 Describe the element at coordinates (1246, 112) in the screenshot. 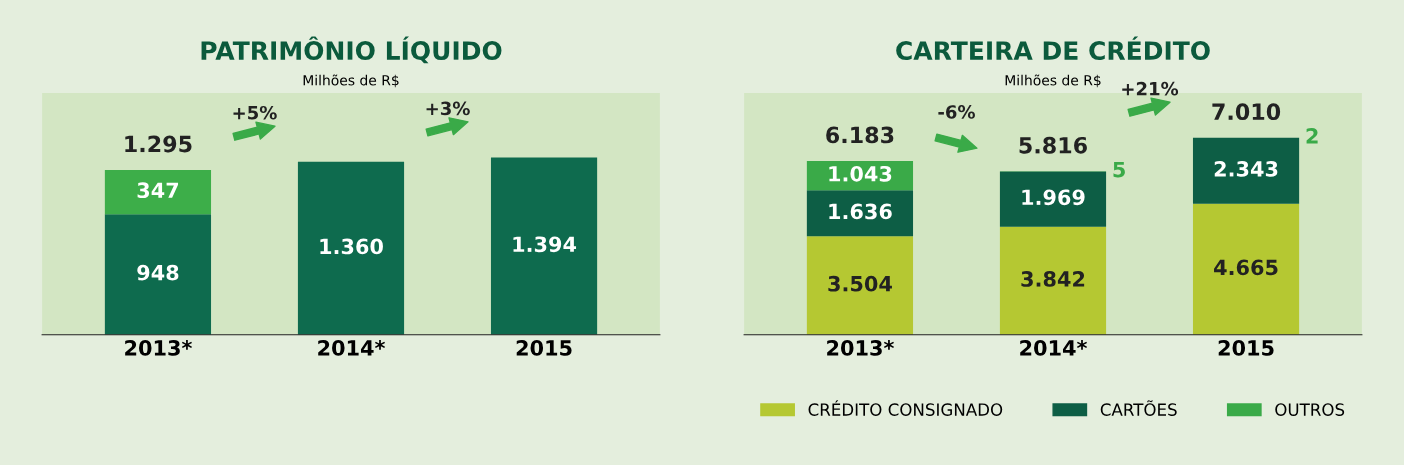

I see `total-label: 7.010` at that location.